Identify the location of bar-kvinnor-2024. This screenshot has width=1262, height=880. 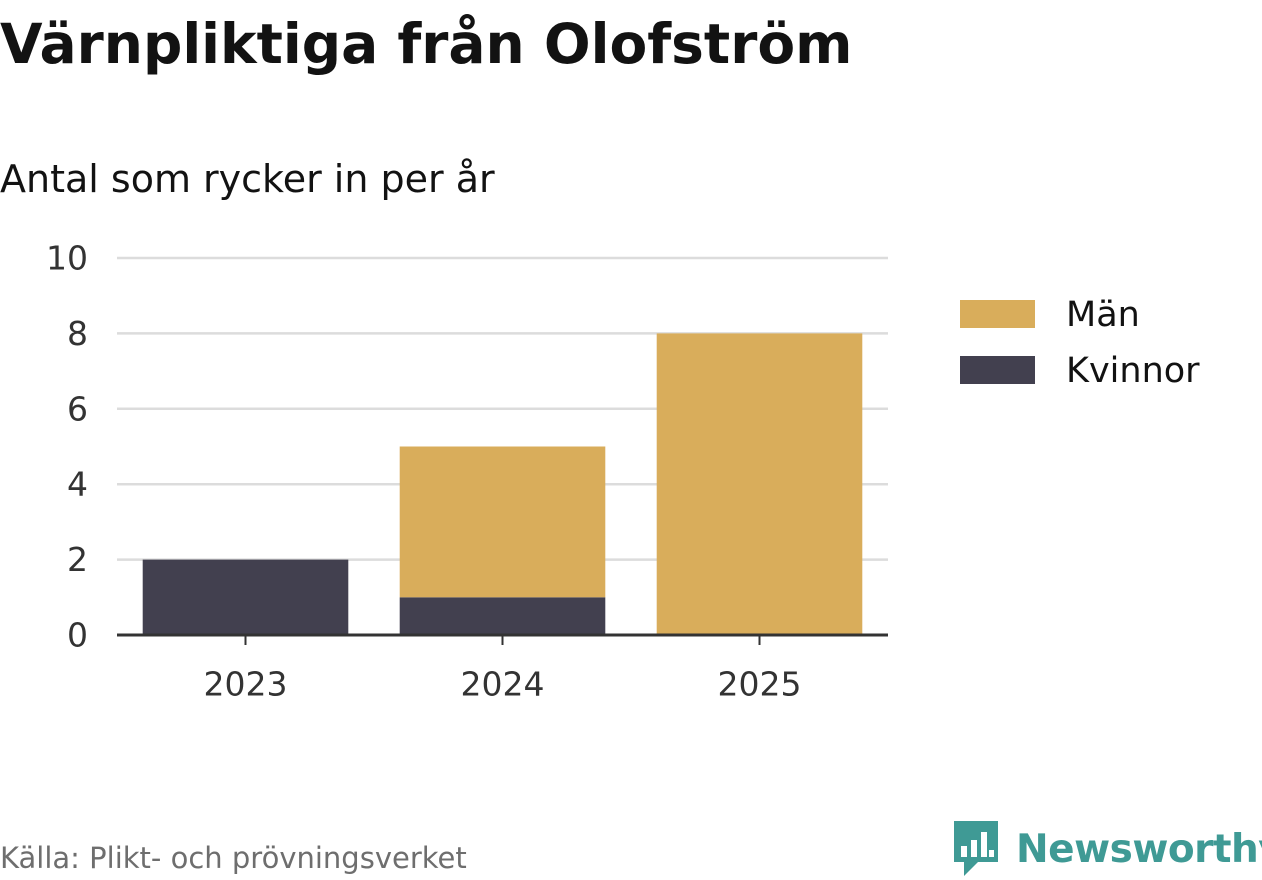
(502, 616).